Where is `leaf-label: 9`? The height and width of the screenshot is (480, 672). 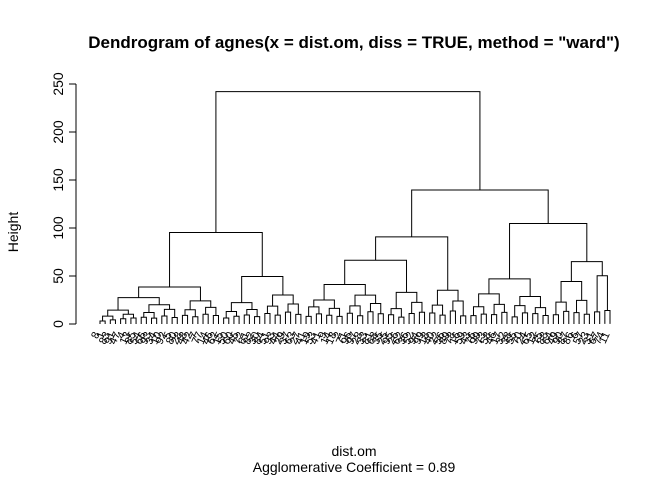
leaf-label: 9 is located at coordinates (322, 335).